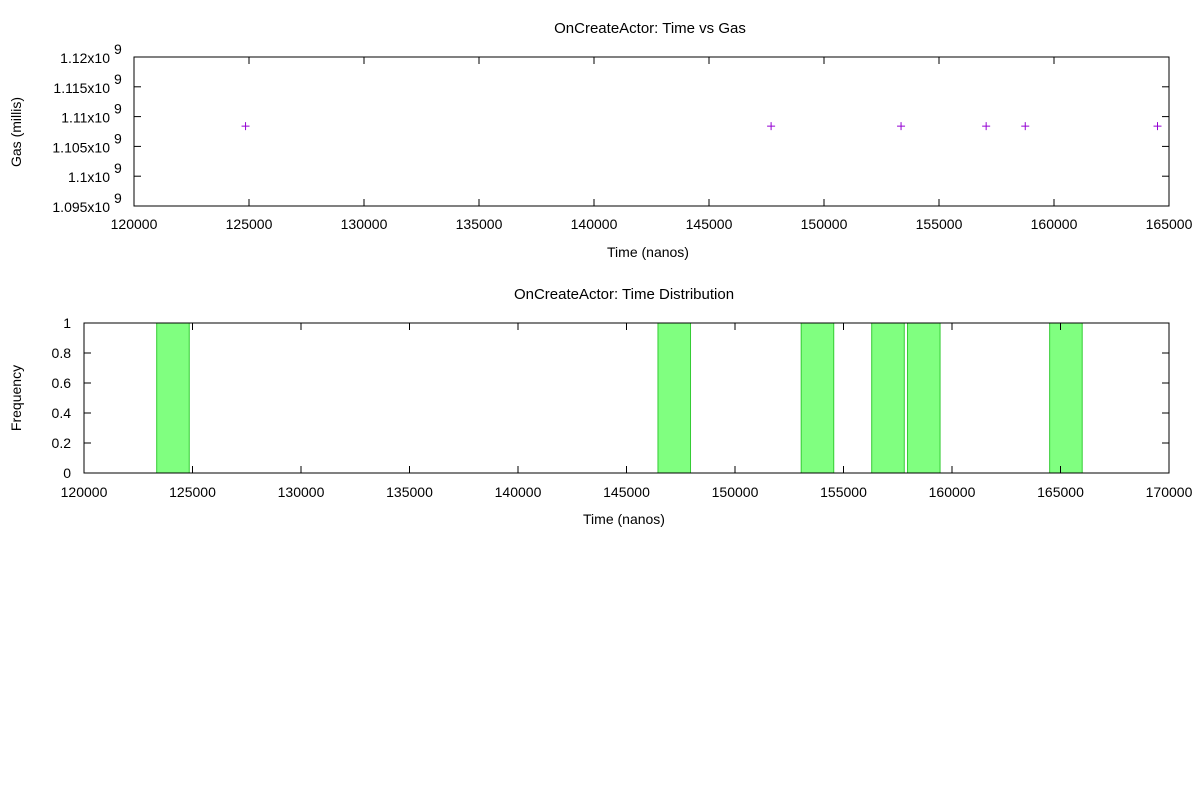  What do you see at coordinates (16, 132) in the screenshot?
I see `y-axis-label: Gas (millis)` at bounding box center [16, 132].